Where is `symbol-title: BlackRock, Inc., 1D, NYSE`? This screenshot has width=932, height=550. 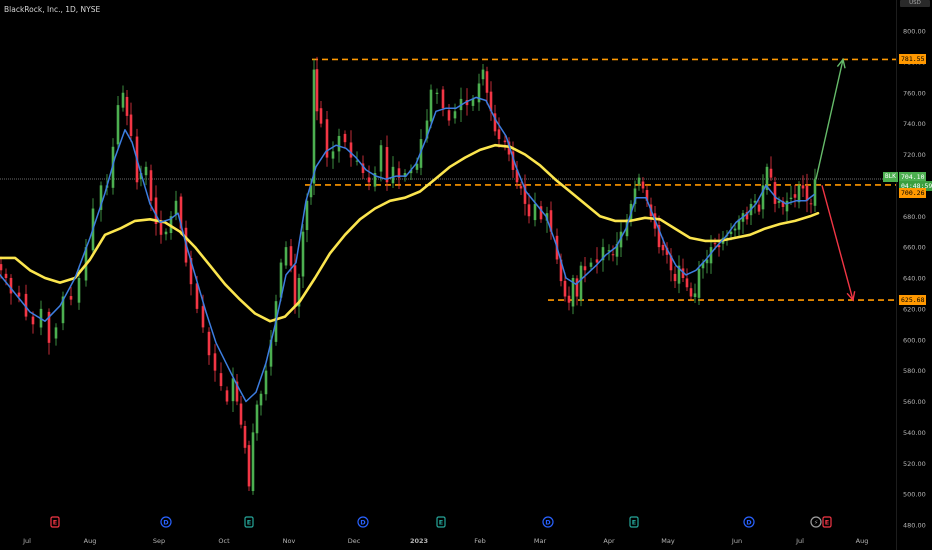
symbol-title: BlackRock, Inc., 1D, NYSE is located at coordinates (52, 9).